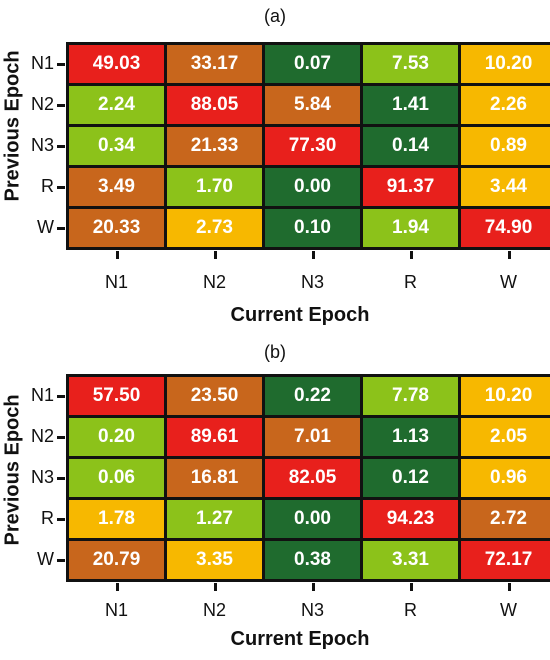 This screenshot has height=660, width=550. I want to click on heatmap-cell: 0.89, so click(505, 146).